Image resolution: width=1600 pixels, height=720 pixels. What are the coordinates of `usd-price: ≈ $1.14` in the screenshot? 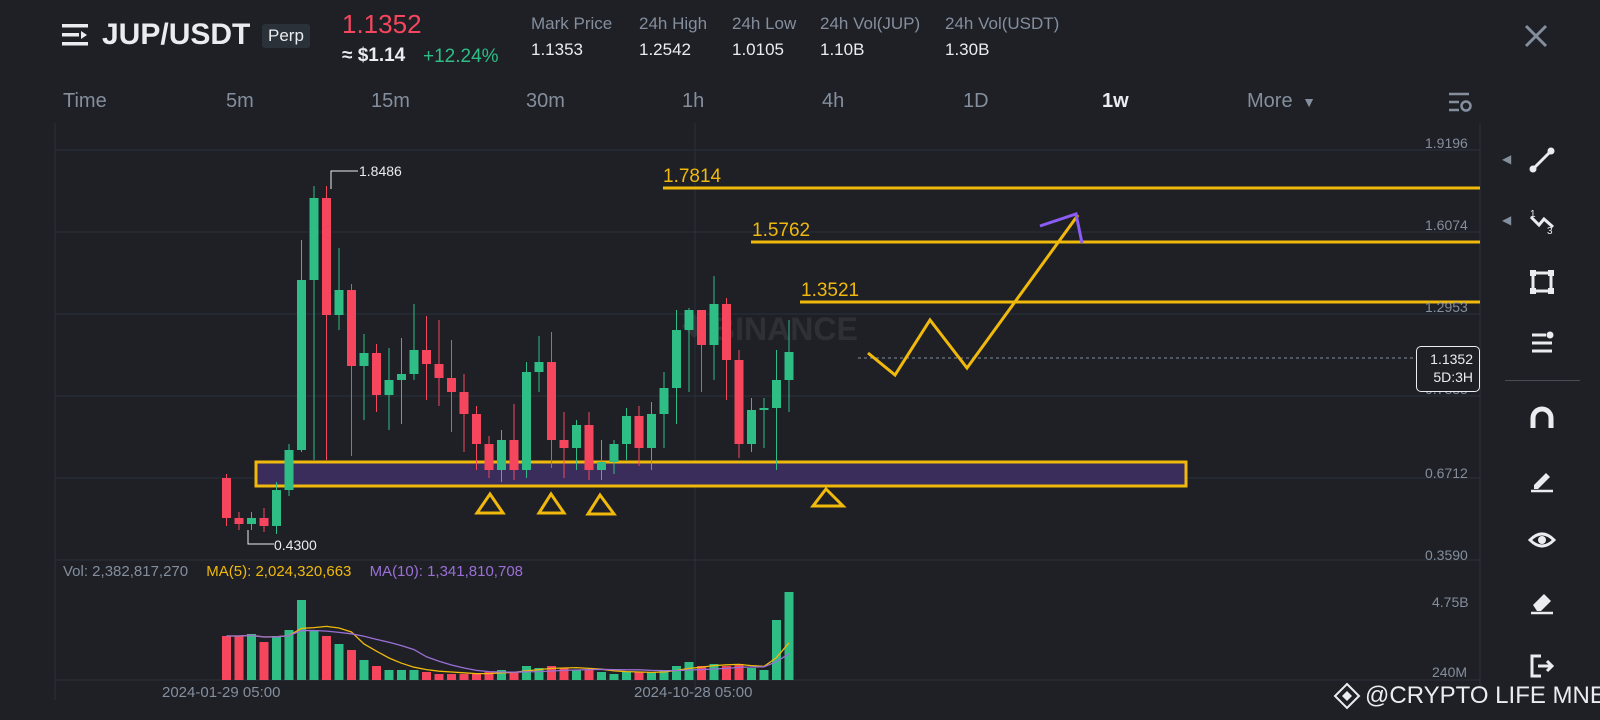 It's located at (374, 55).